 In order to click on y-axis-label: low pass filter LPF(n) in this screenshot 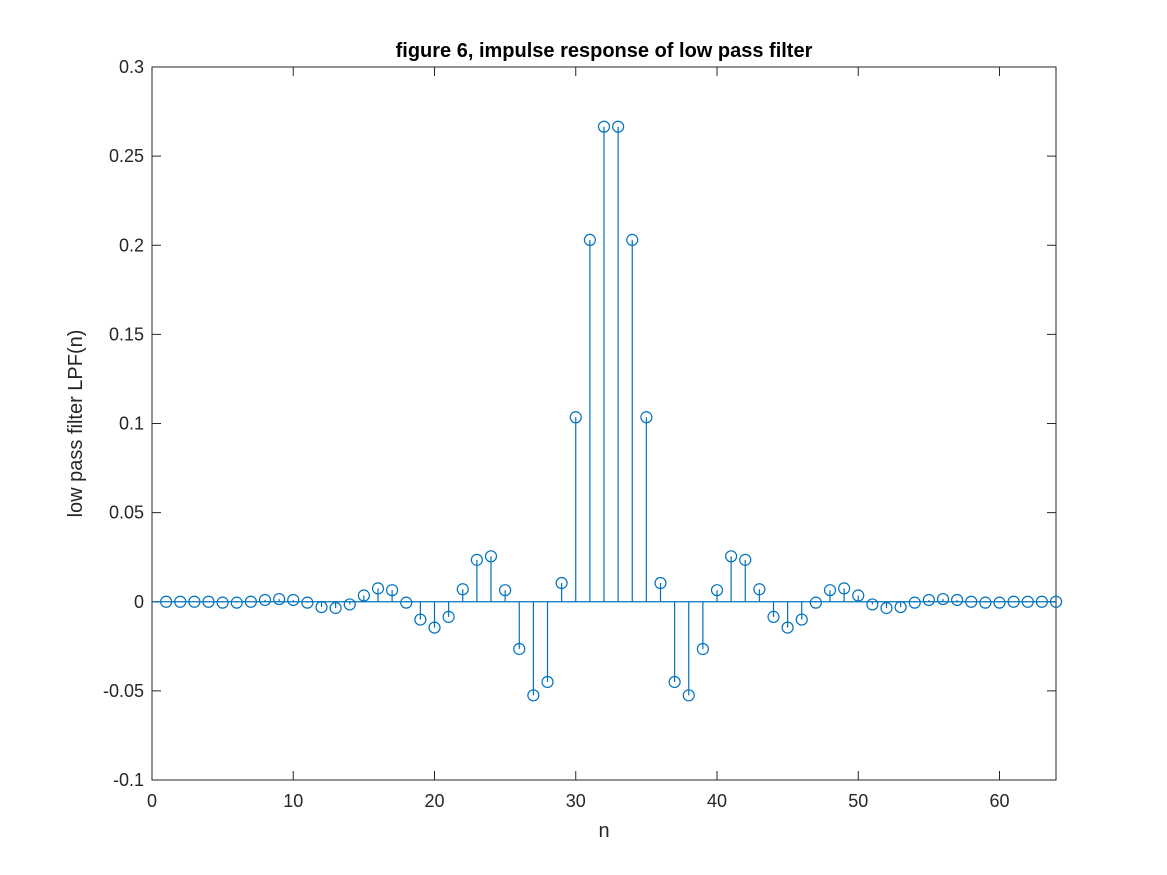, I will do `click(76, 424)`.